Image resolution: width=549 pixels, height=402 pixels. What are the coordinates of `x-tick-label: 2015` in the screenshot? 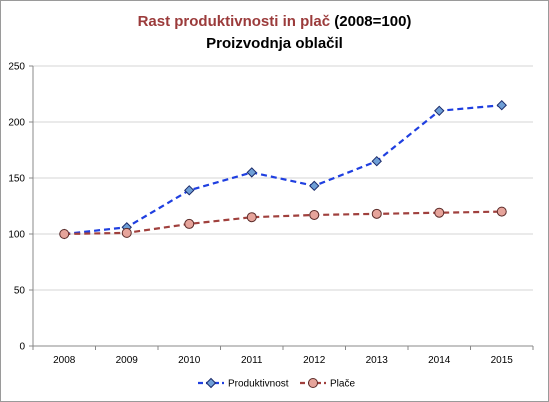 It's located at (502, 360).